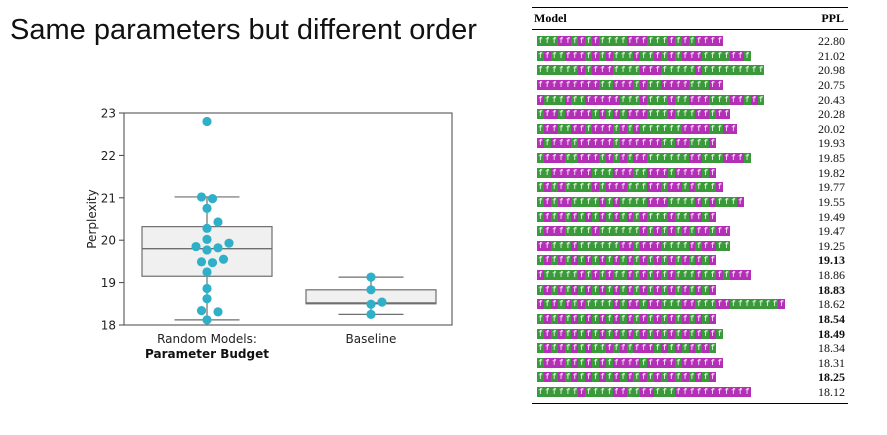 The width and height of the screenshot is (887, 435). What do you see at coordinates (831, 377) in the screenshot?
I see `ppl-value: 18.25` at bounding box center [831, 377].